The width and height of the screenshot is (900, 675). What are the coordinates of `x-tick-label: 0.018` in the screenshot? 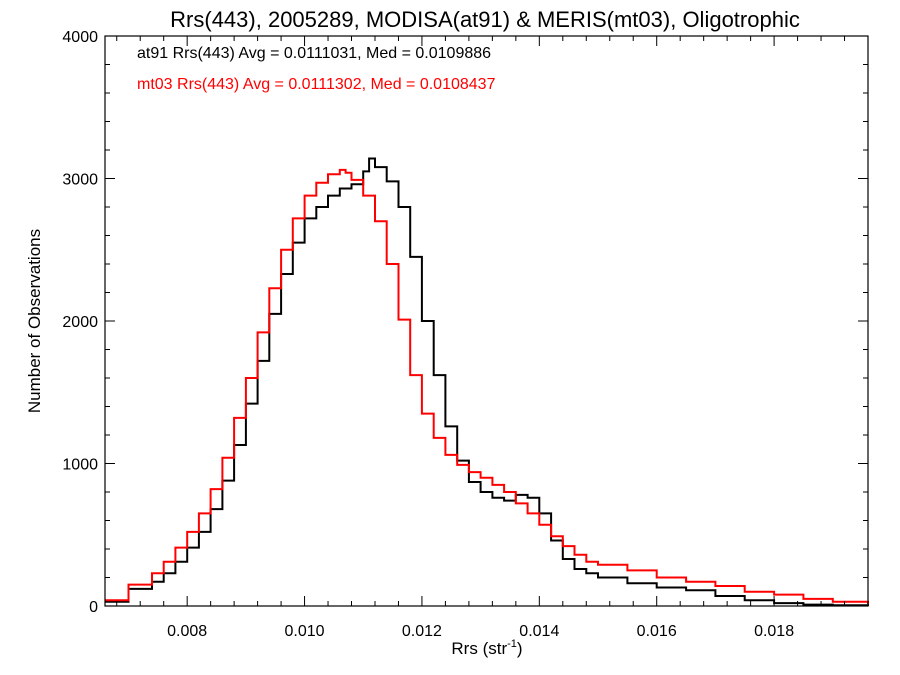 It's located at (774, 631).